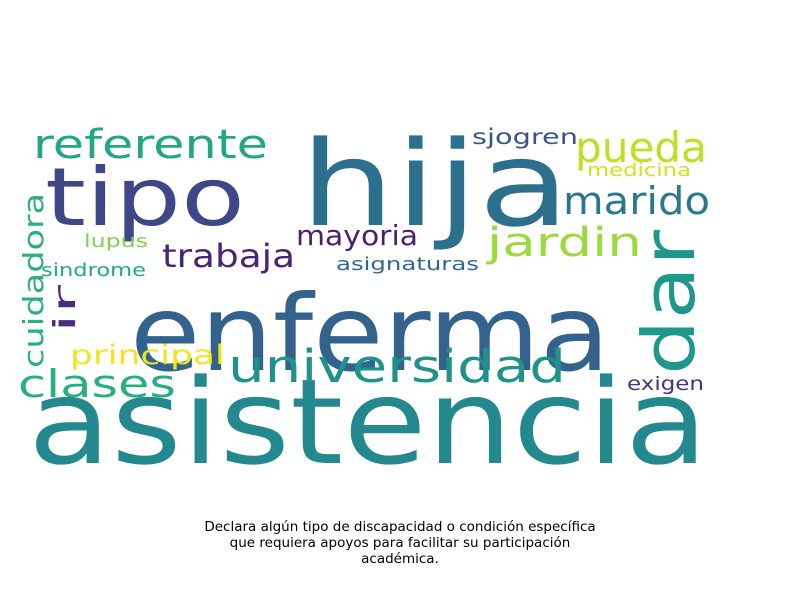 The image size is (800, 600). I want to click on word-universidad: universidad, so click(397, 366).